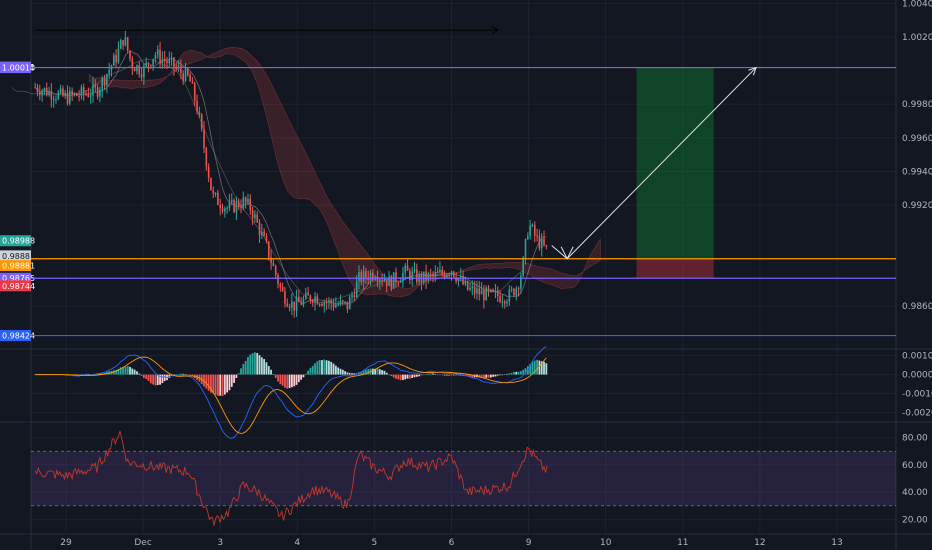 This screenshot has width=932, height=550. I want to click on time-tick-label: 29, so click(66, 543).